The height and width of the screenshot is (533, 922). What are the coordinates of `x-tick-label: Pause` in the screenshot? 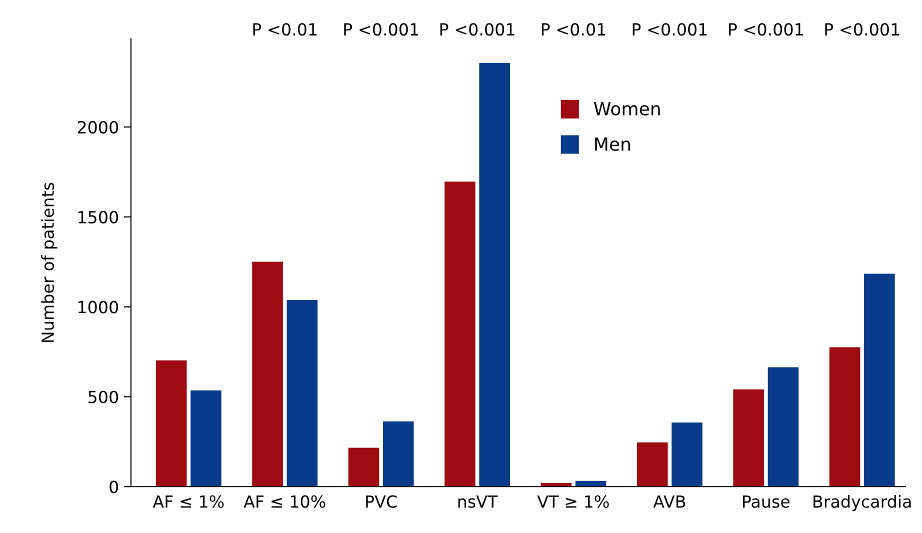 It's located at (766, 501).